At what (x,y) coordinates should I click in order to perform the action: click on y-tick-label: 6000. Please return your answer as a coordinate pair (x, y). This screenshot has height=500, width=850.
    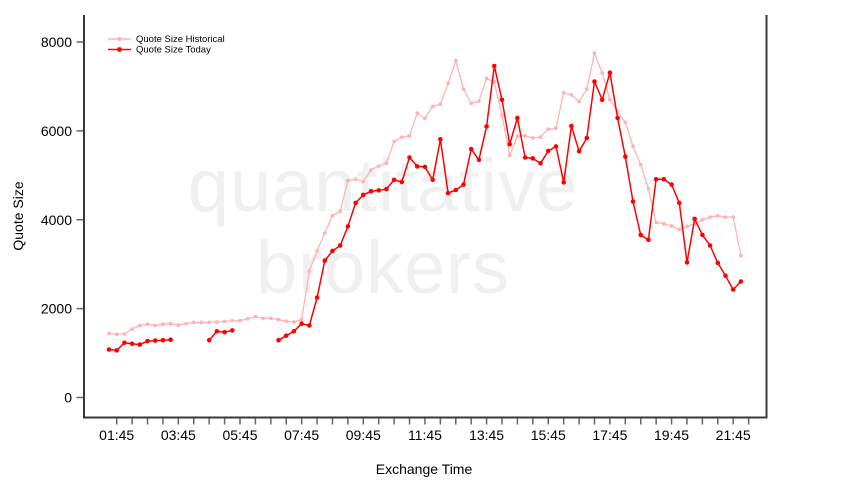
    Looking at the image, I should click on (56, 131).